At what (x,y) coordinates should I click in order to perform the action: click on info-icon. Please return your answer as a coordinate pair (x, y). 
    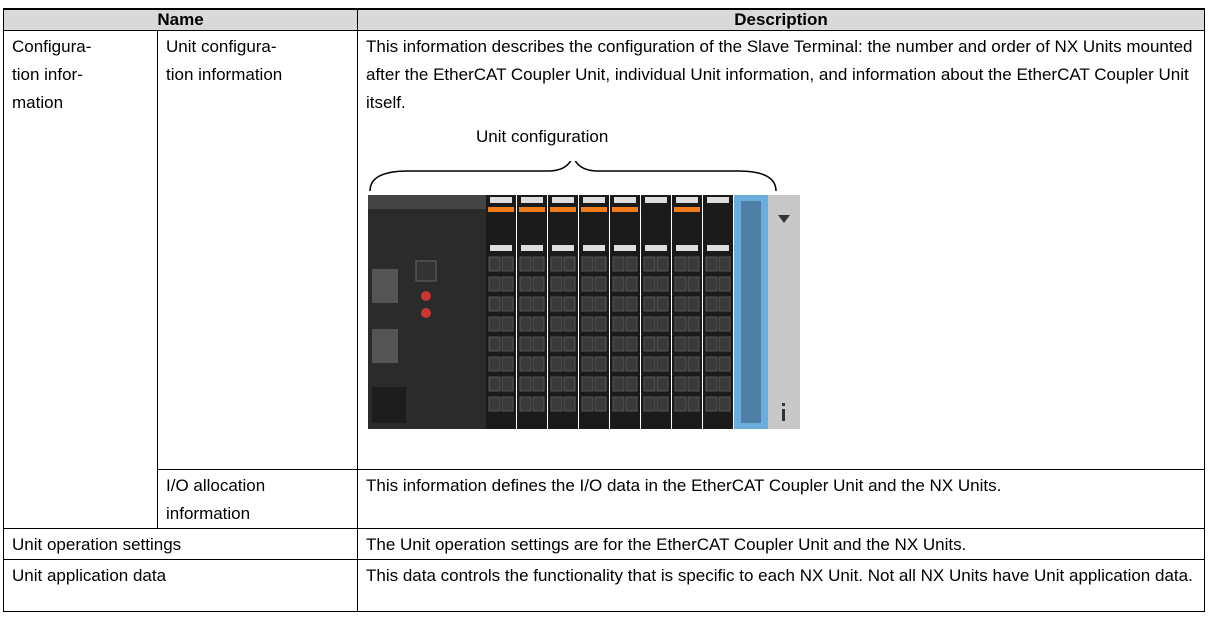
    Looking at the image, I should click on (783, 404).